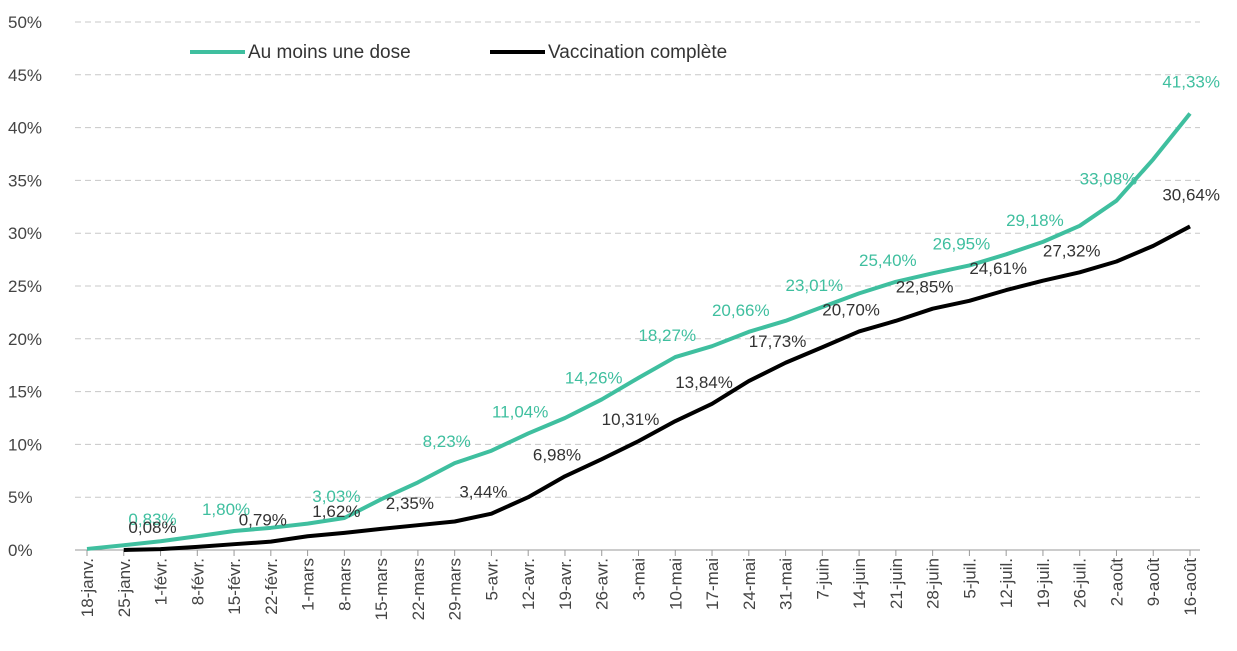 This screenshot has width=1237, height=651. Describe the element at coordinates (20, 550) in the screenshot. I see `y-tick-label: 0%` at that location.